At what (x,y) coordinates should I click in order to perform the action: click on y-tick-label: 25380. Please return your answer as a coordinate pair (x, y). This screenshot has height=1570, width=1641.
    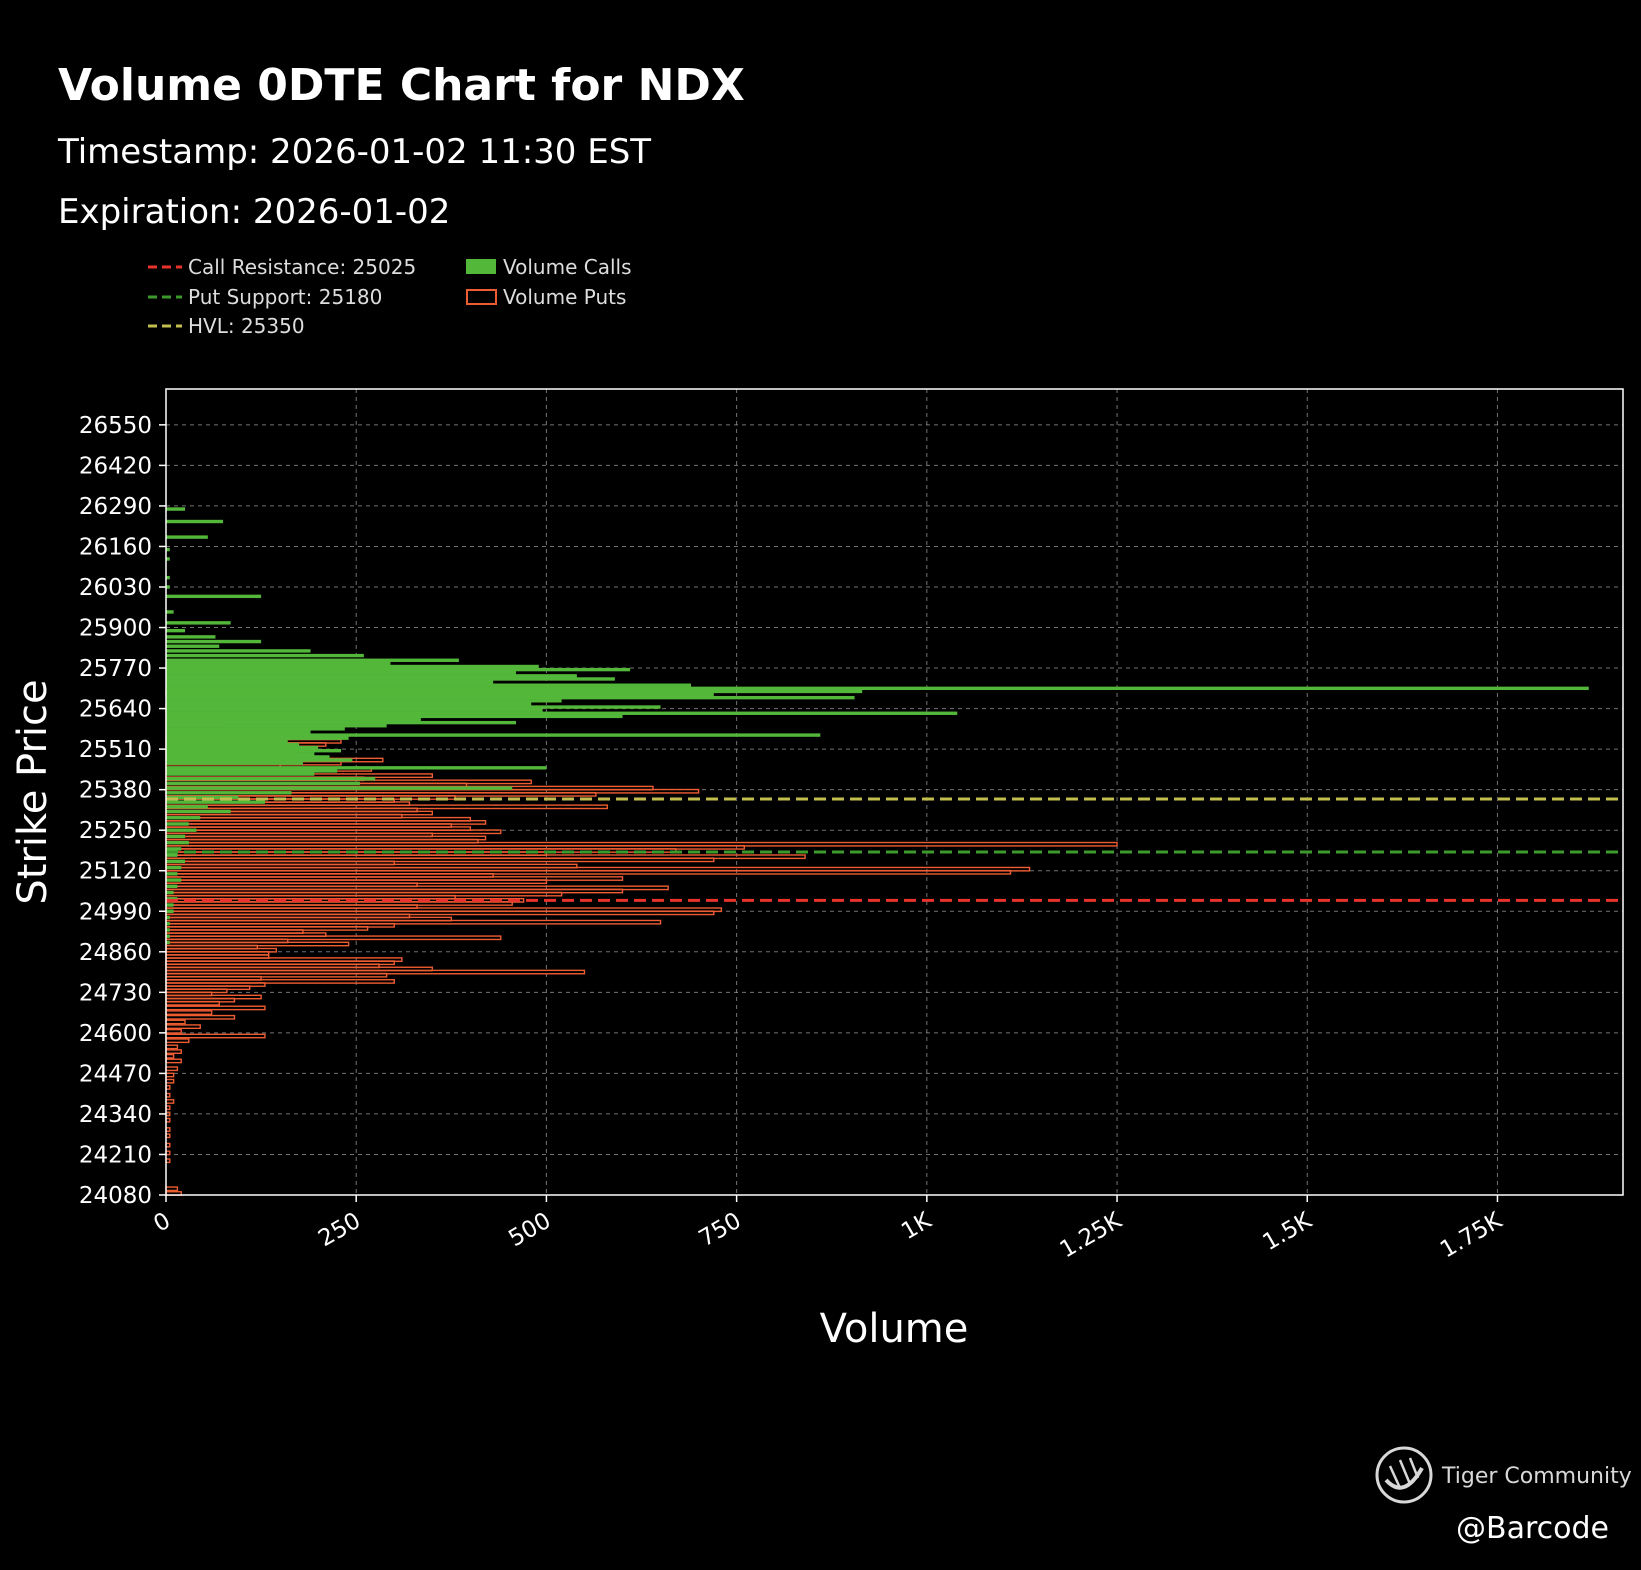
    Looking at the image, I should click on (115, 791).